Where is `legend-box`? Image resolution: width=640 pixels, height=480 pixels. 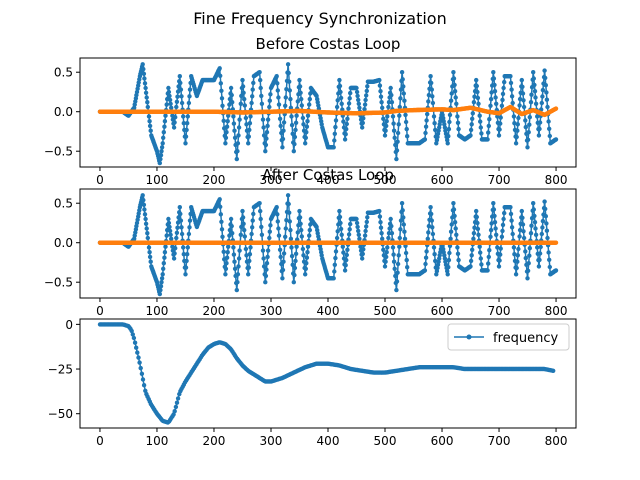 legend-box is located at coordinates (508, 337).